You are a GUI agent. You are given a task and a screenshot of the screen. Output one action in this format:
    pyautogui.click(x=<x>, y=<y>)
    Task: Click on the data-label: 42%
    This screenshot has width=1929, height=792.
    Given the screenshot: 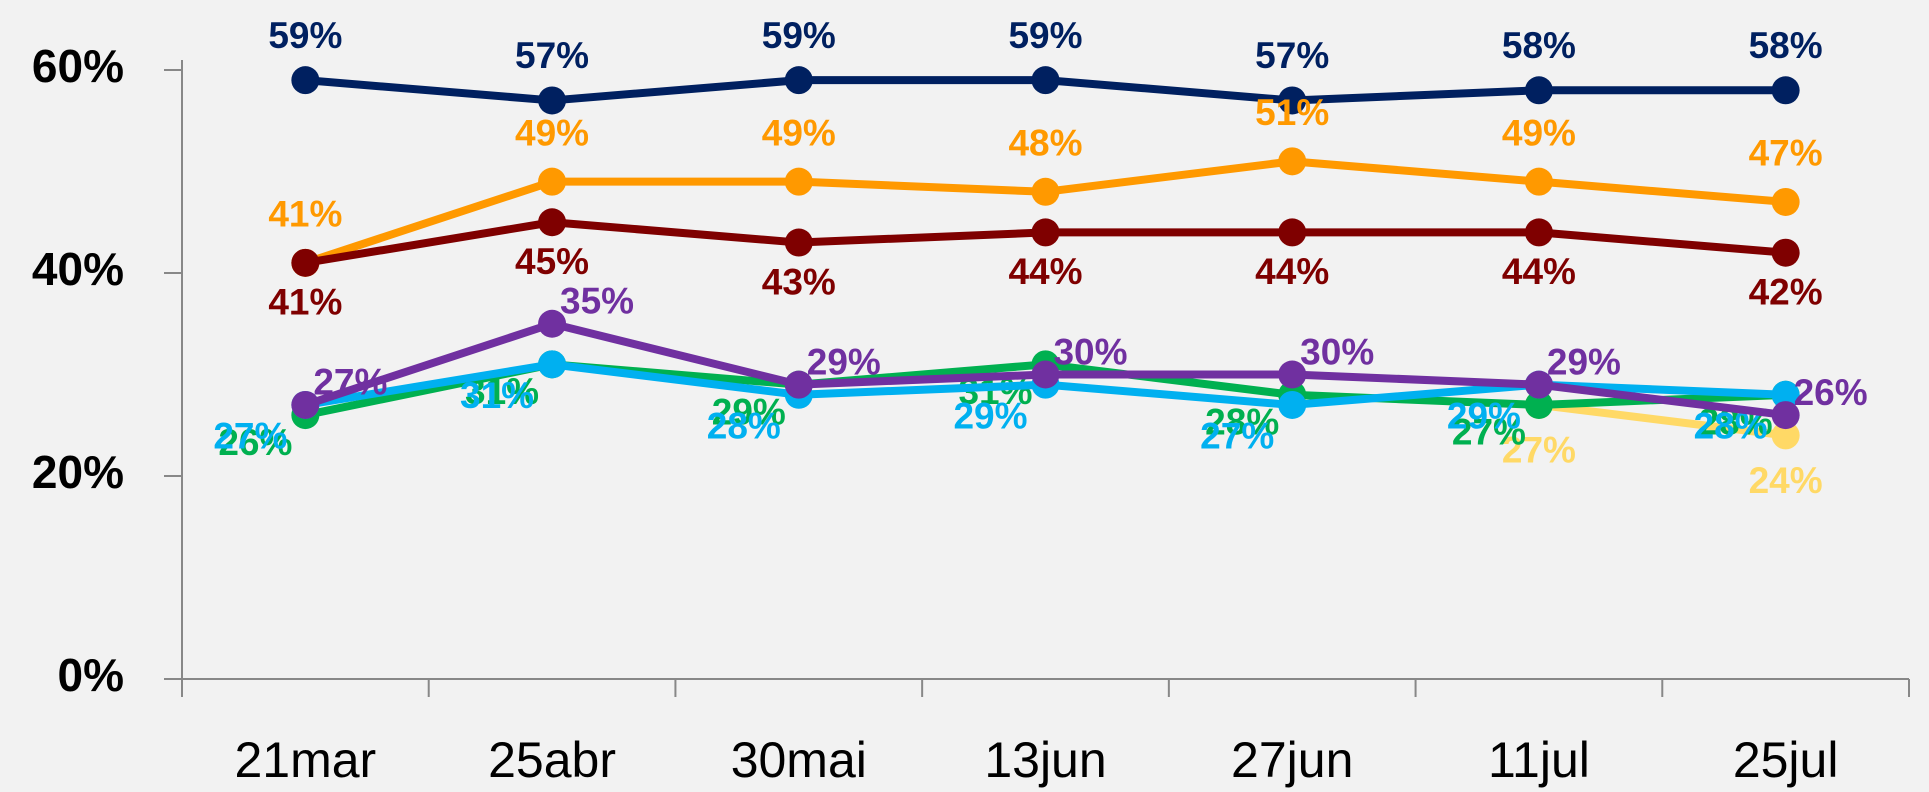 What is the action you would take?
    pyautogui.click(x=1786, y=291)
    